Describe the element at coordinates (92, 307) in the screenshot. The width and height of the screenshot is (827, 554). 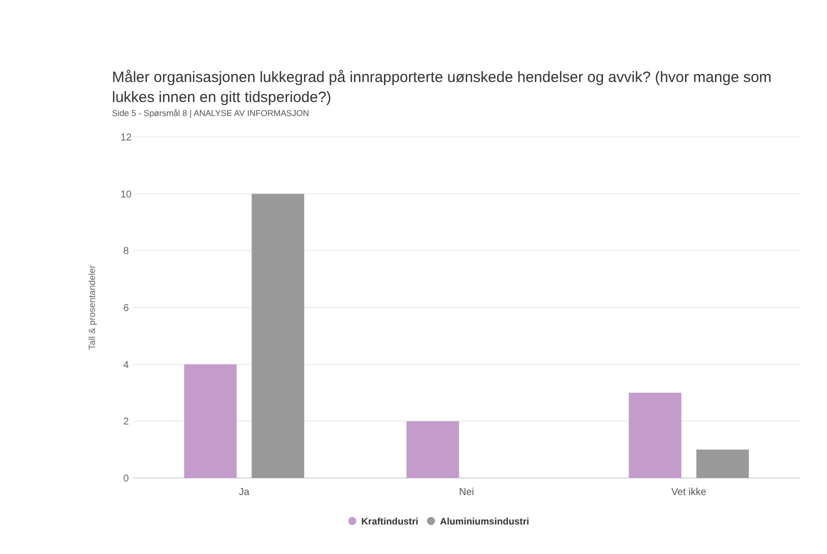
I see `y-axis-title: Tall & prosentandeler` at that location.